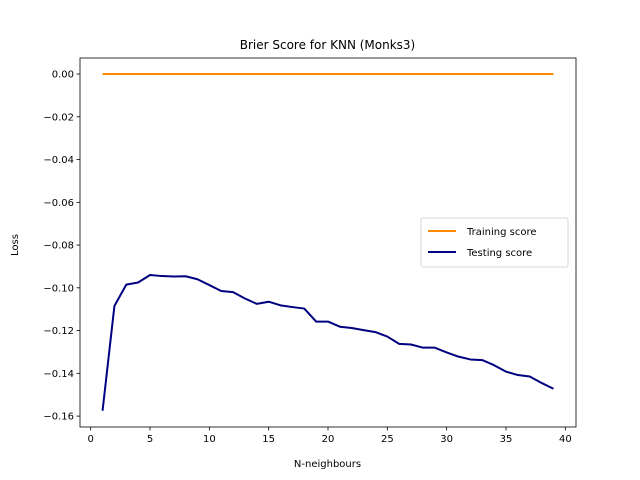 This screenshot has height=480, width=640. What do you see at coordinates (63, 75) in the screenshot?
I see `y-tick-label: 0.00` at bounding box center [63, 75].